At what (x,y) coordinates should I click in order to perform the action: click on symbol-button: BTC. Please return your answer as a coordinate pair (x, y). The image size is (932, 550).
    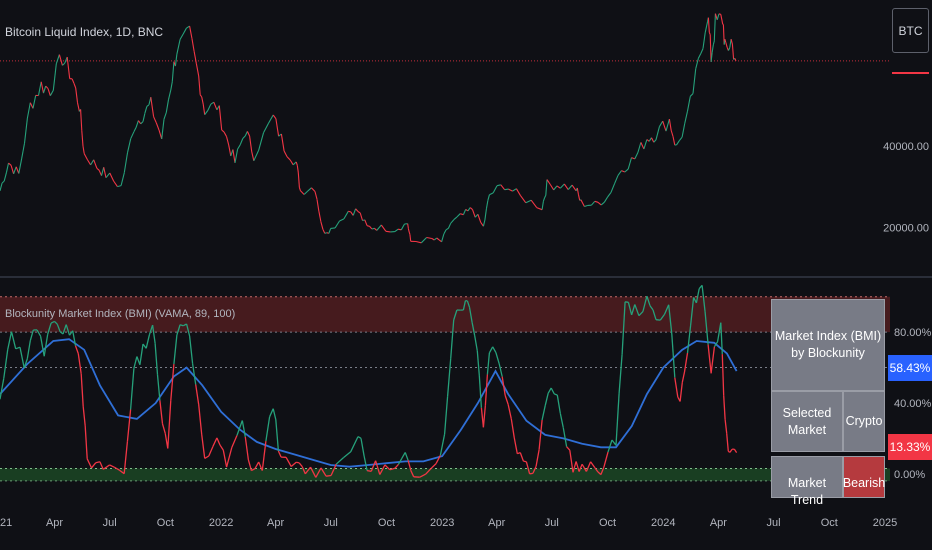
    Looking at the image, I should click on (910, 30).